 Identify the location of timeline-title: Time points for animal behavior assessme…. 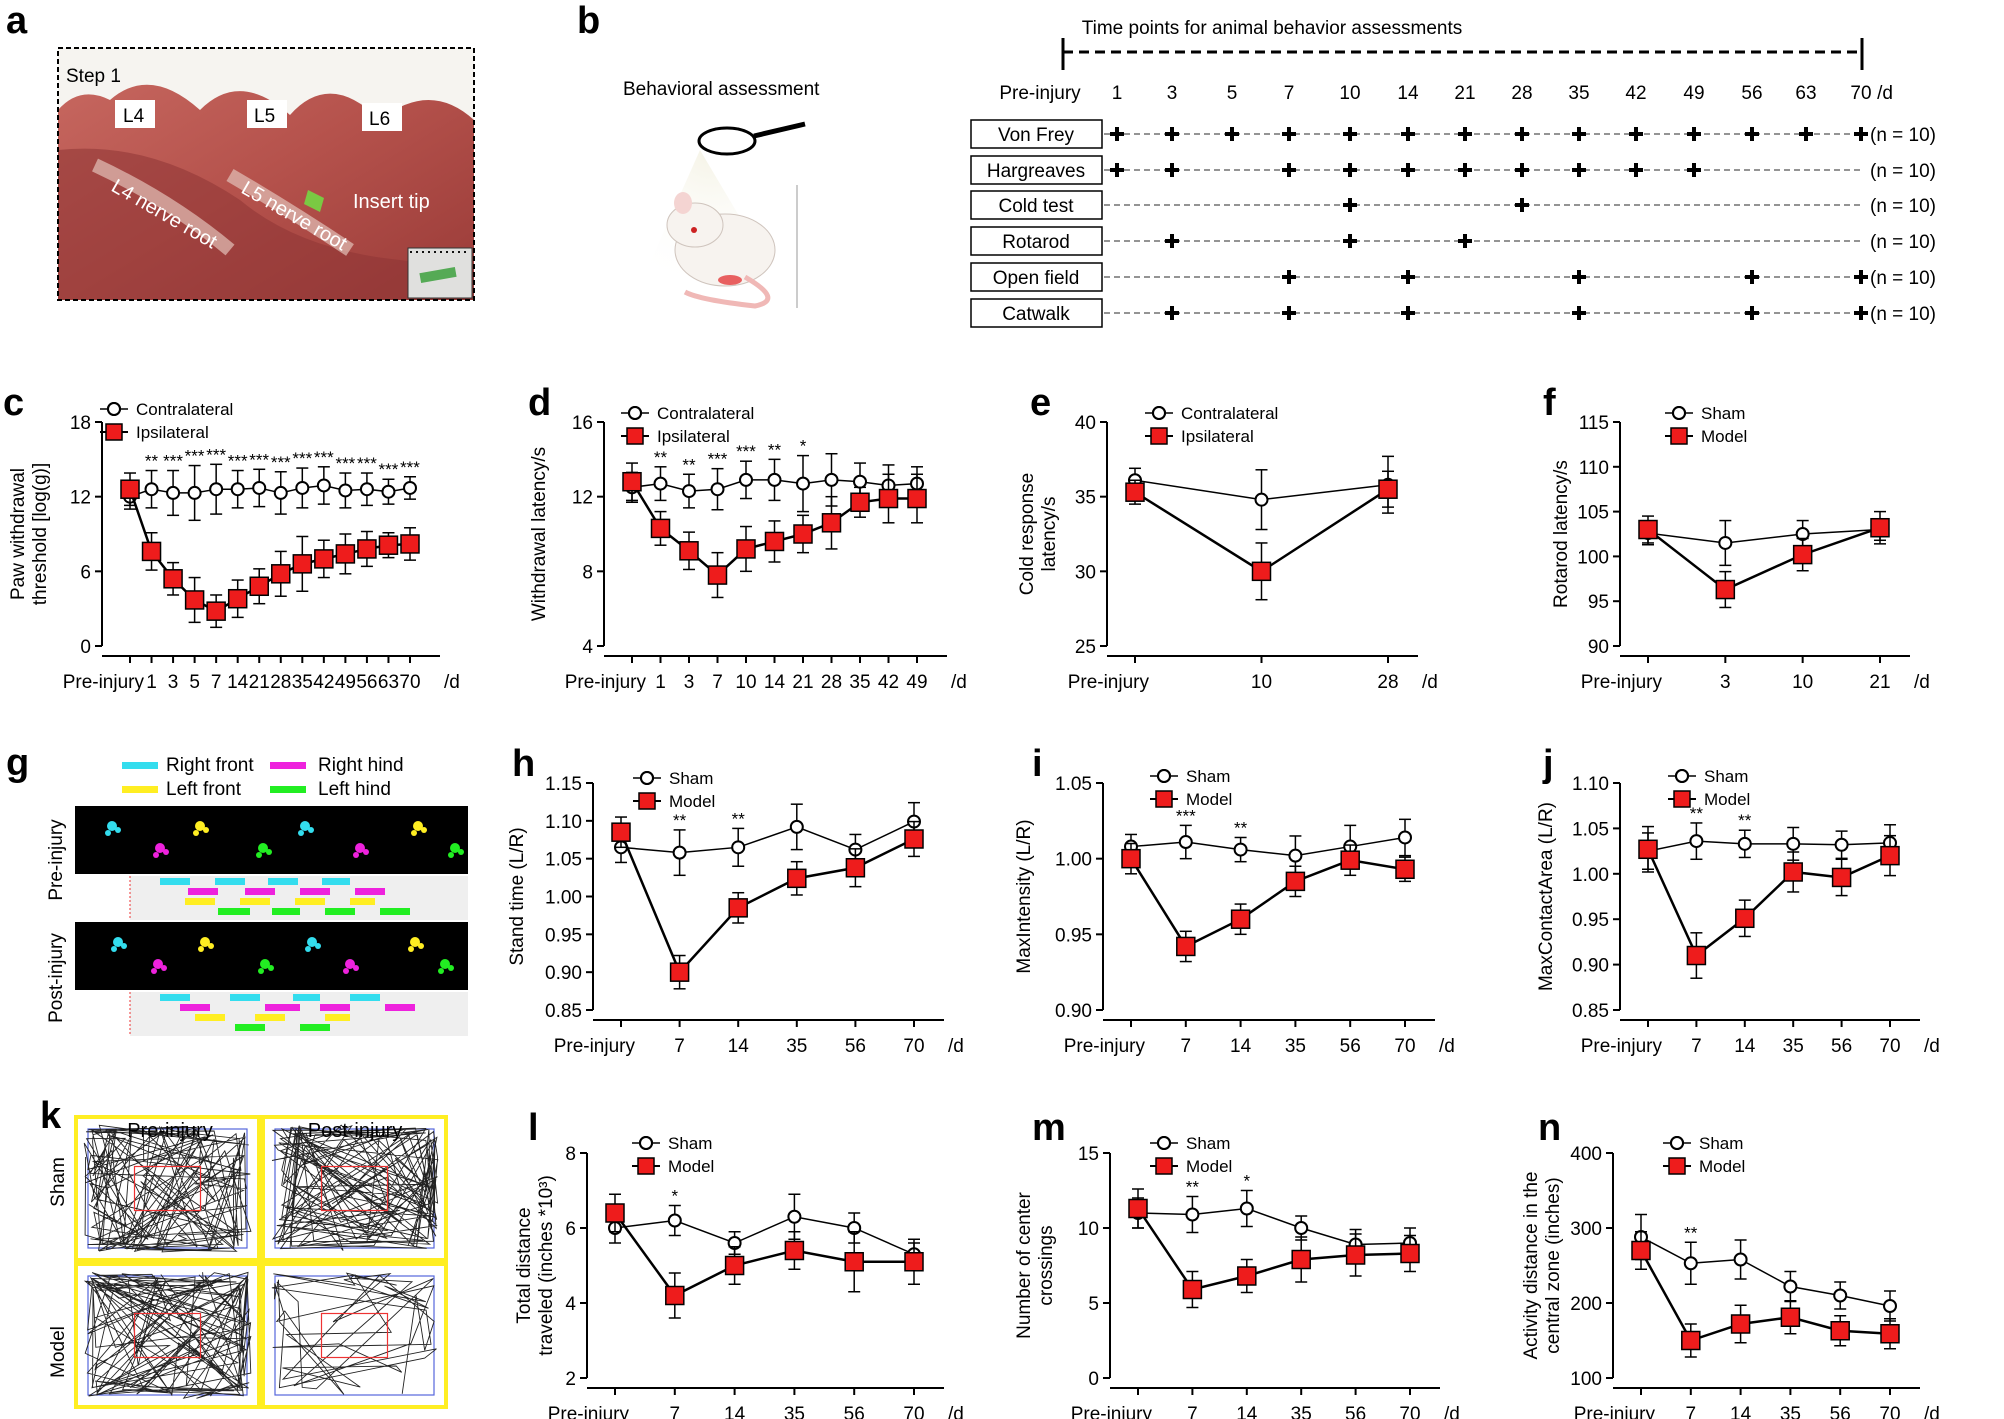
(1272, 28).